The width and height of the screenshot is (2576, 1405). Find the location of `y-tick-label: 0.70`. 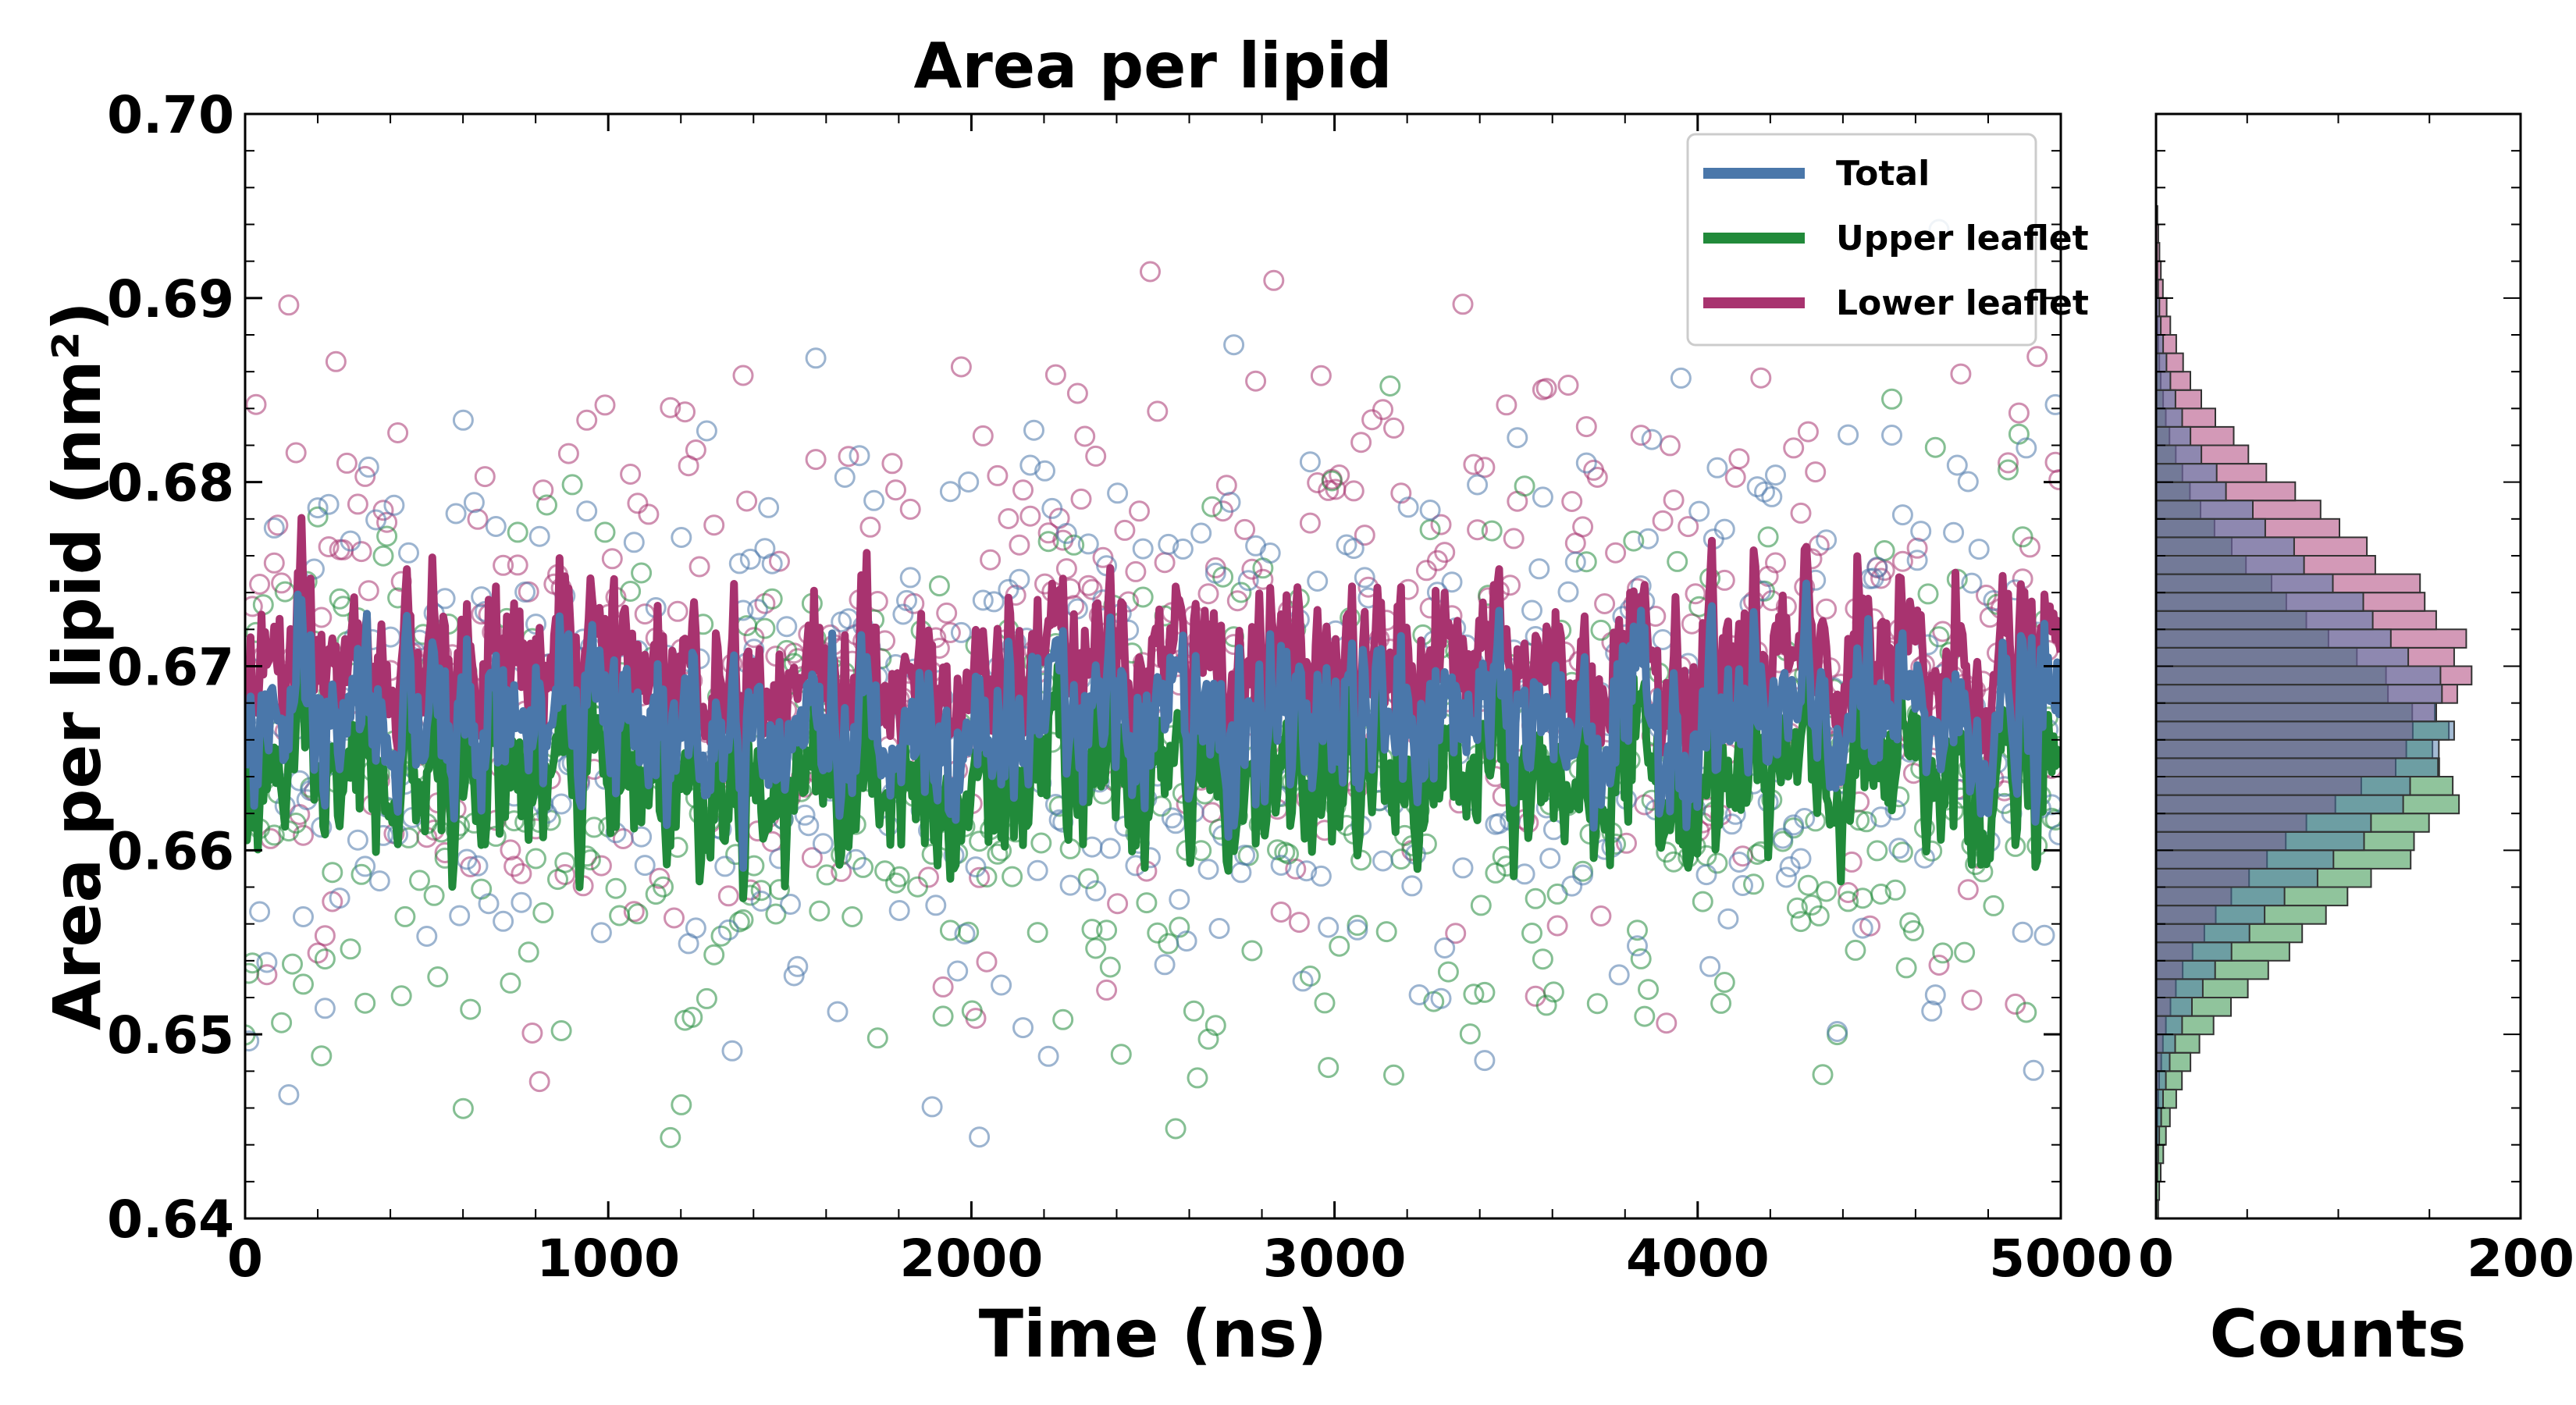

y-tick-label: 0.70 is located at coordinates (170, 115).